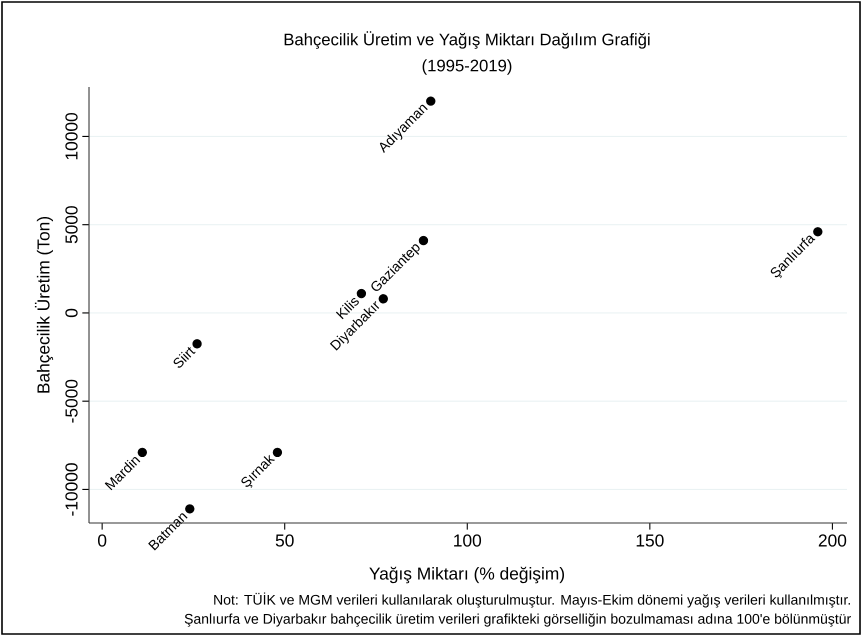  I want to click on x-tick-label: 50, so click(285, 540).